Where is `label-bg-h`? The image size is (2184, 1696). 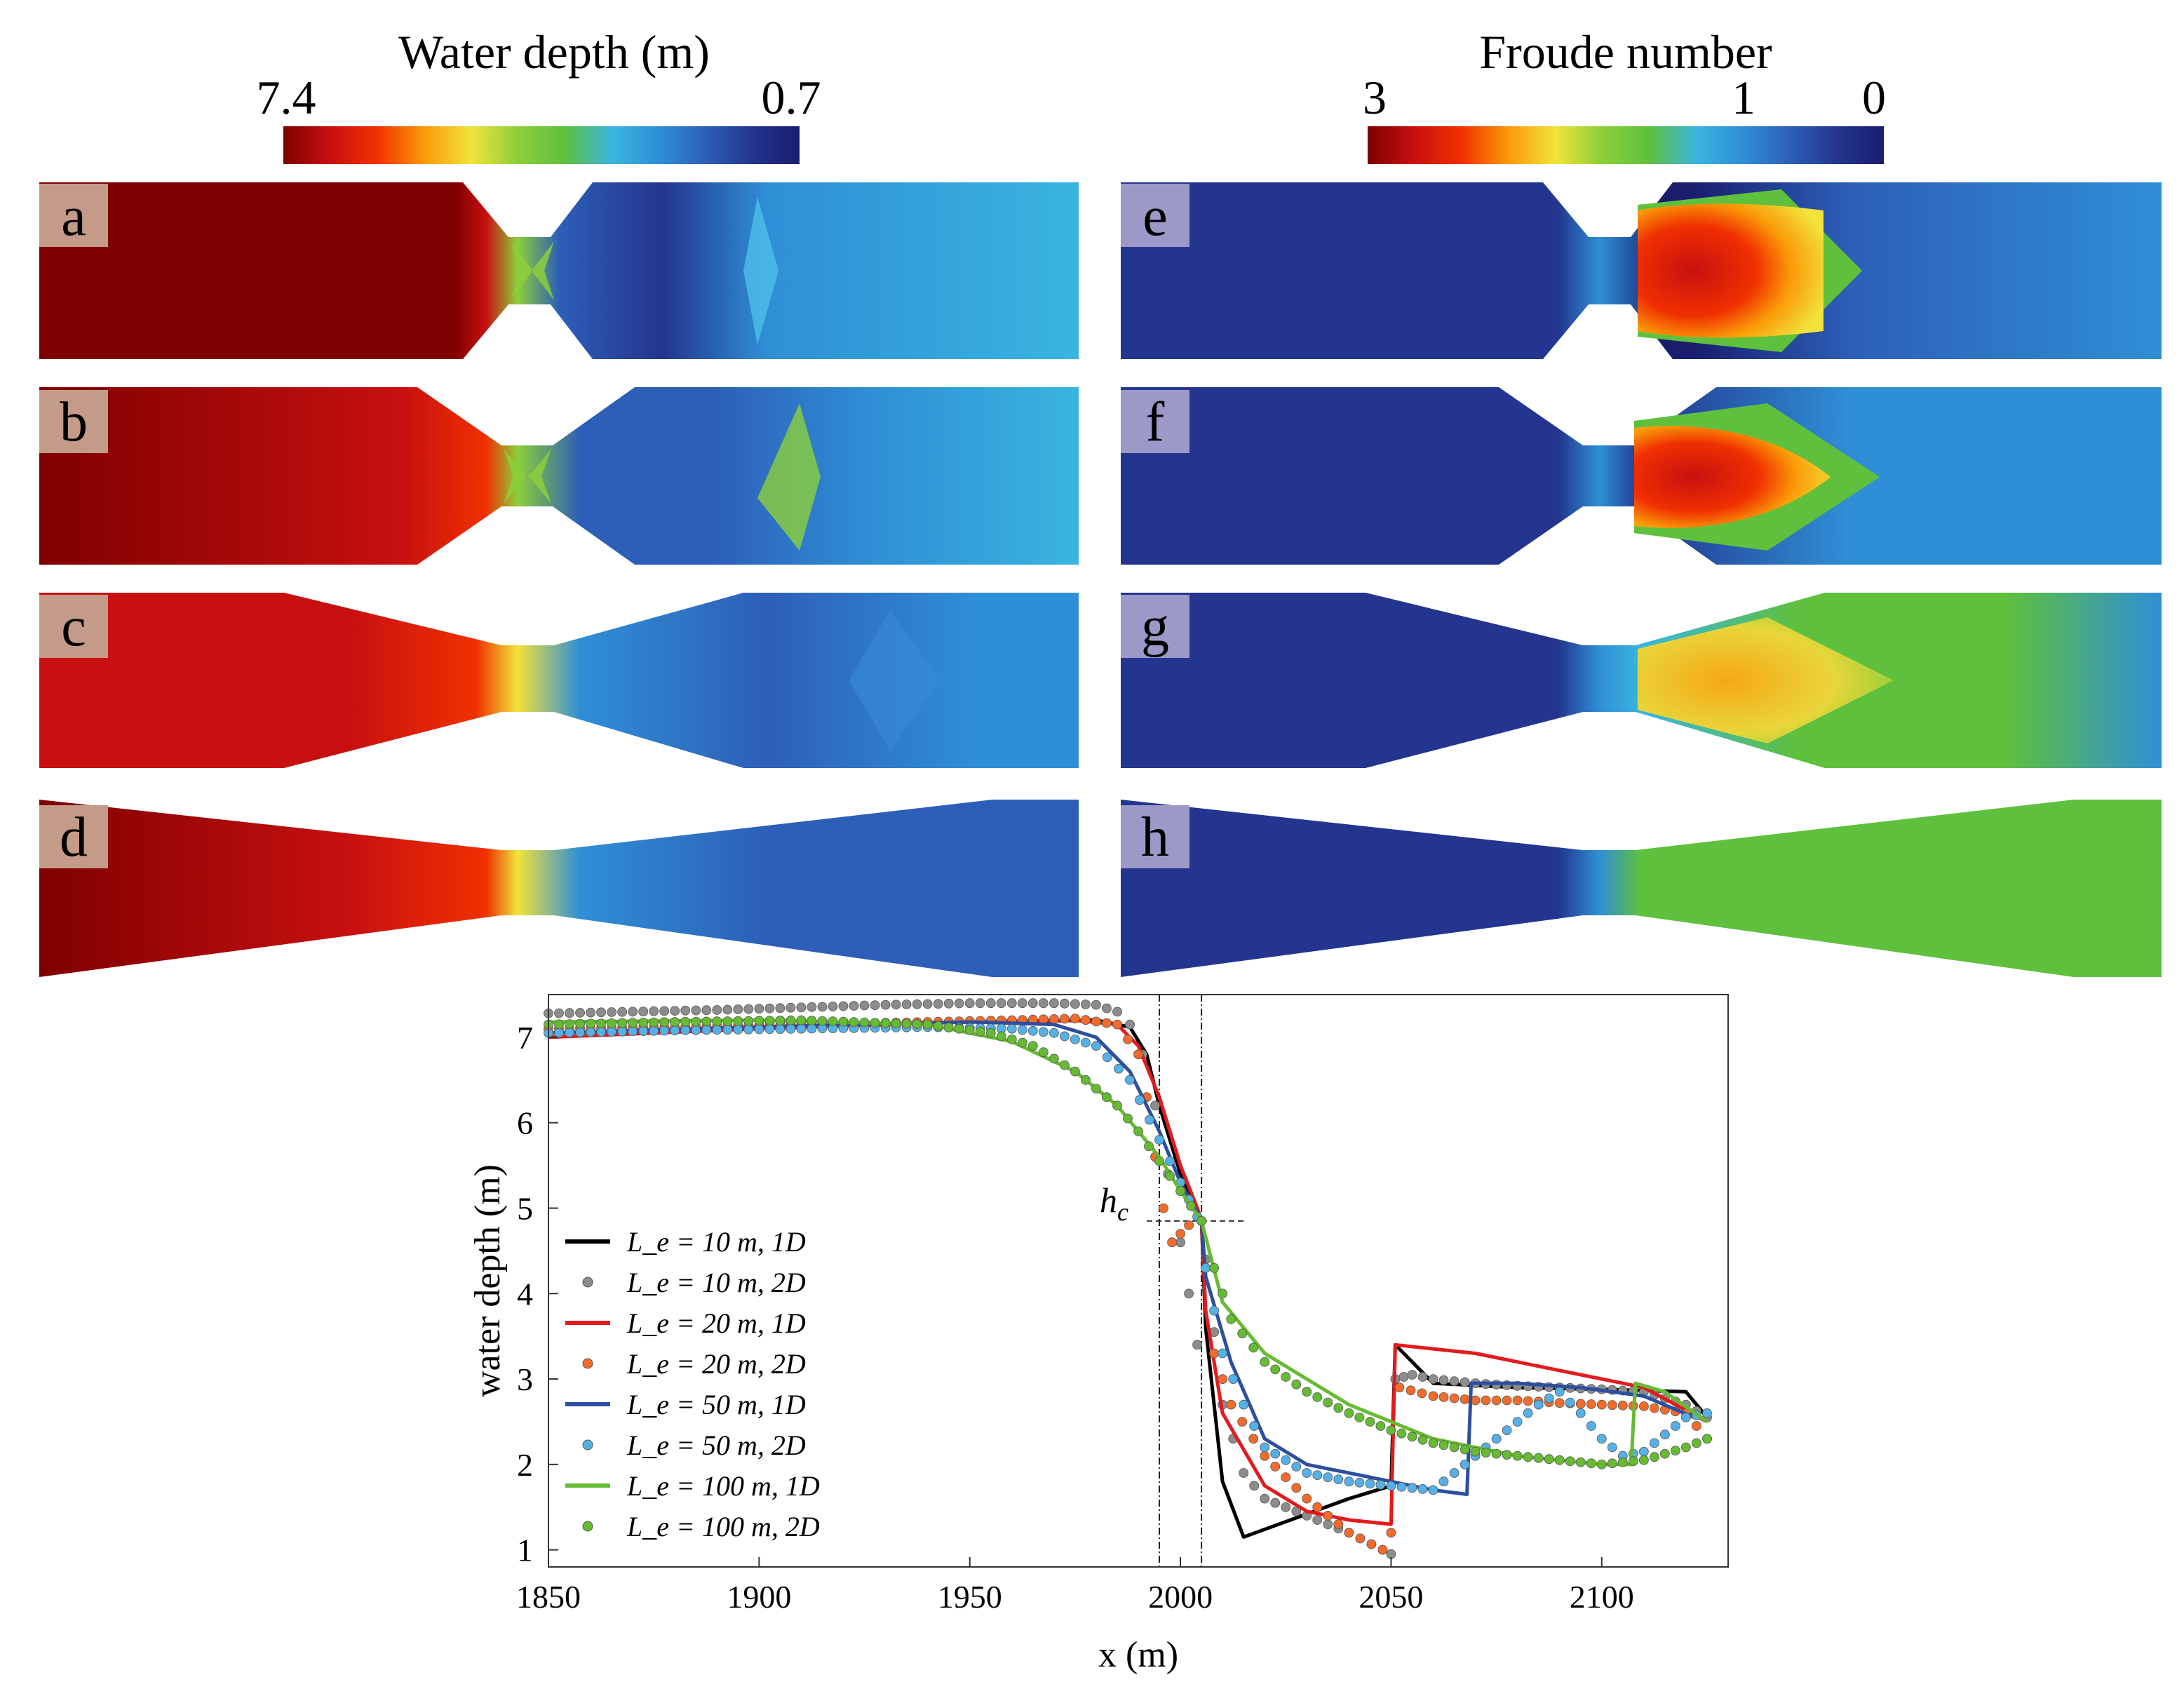
label-bg-h is located at coordinates (1155, 836).